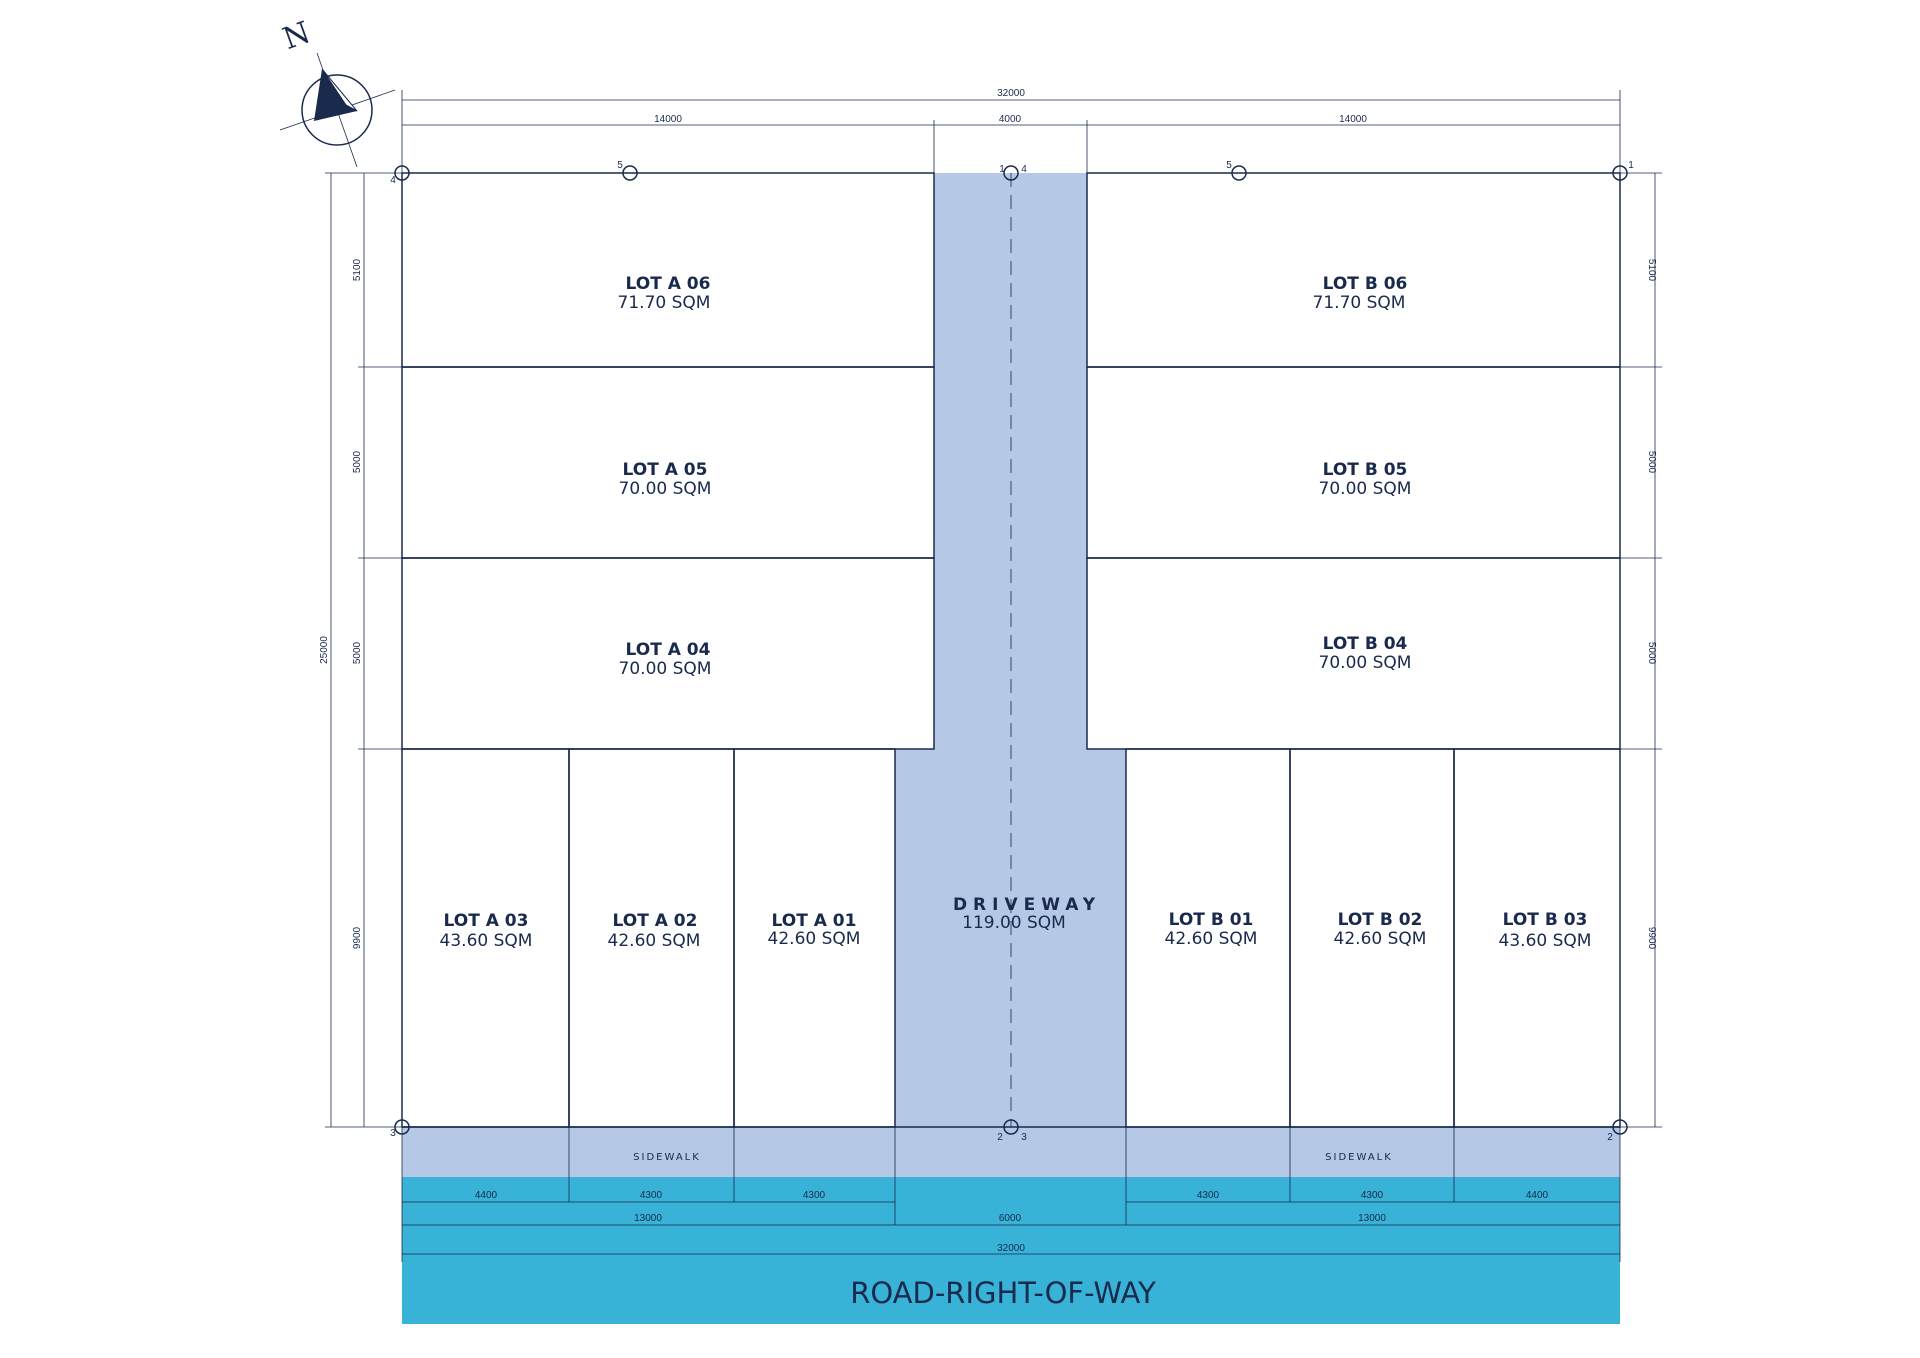  What do you see at coordinates (1027, 905) in the screenshot?
I see `driveway-label: DRIVEWAY` at bounding box center [1027, 905].